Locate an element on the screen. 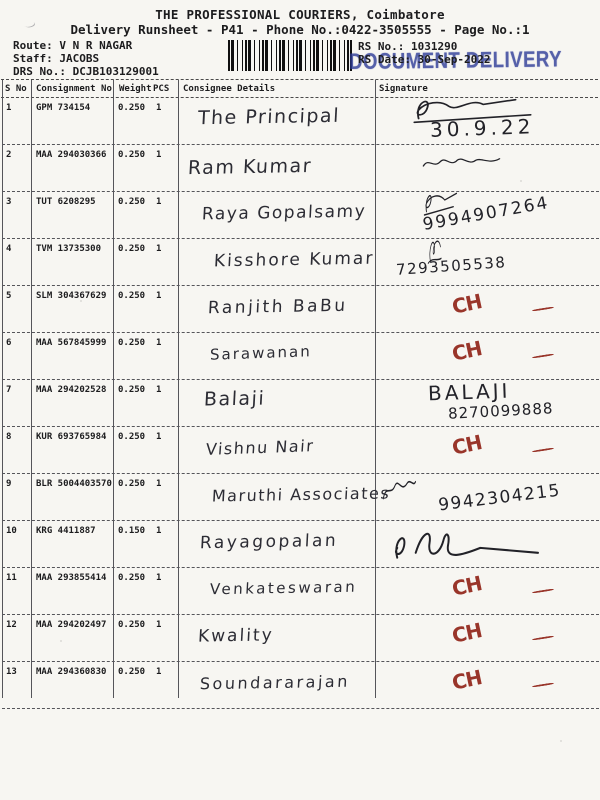 Image resolution: width=600 pixels, height=800 pixels. col-header-sno: S No is located at coordinates (16, 89).